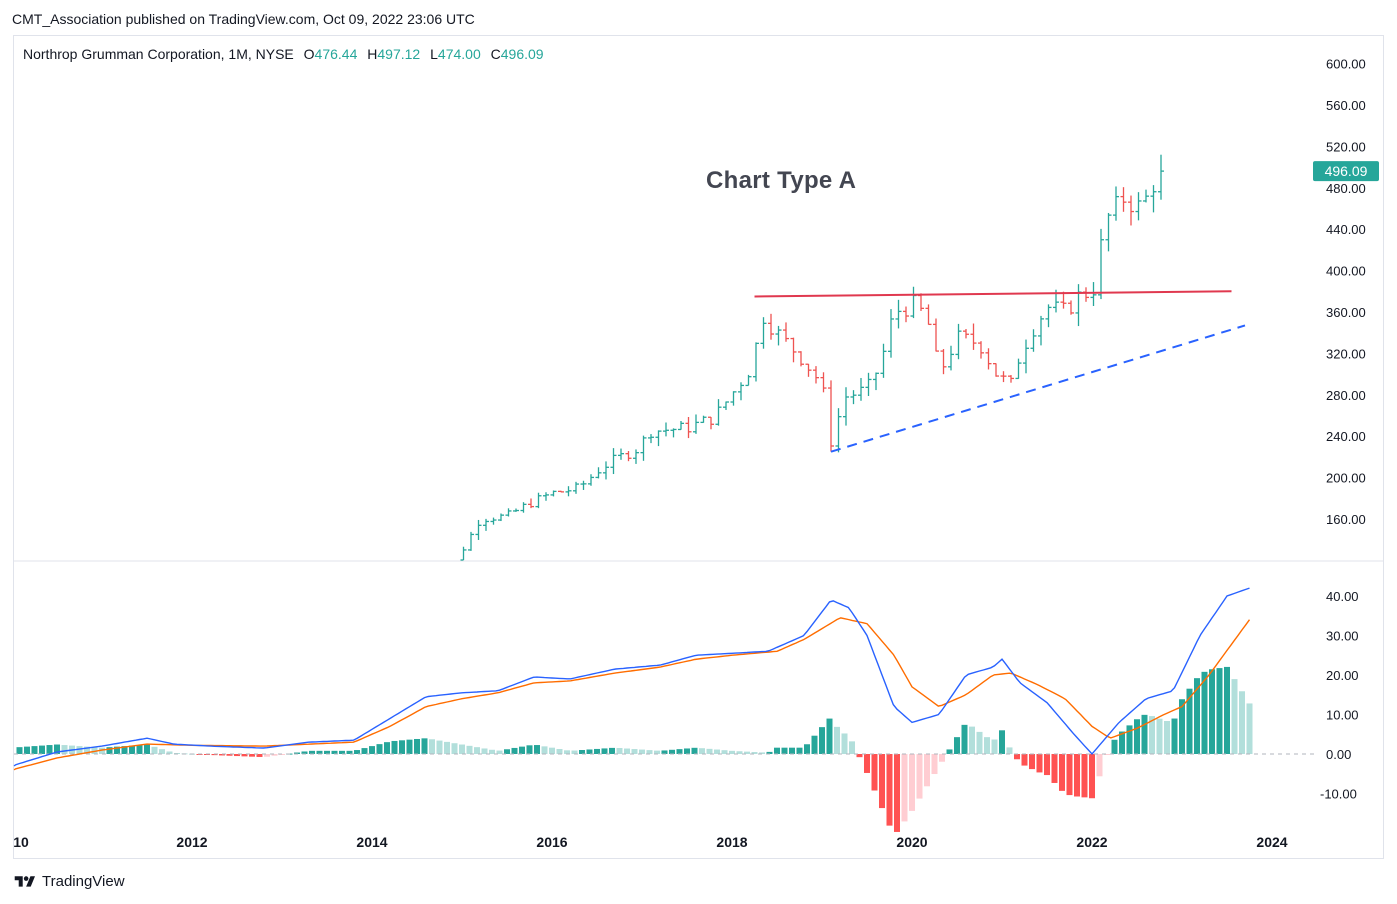 Image resolution: width=1397 pixels, height=904 pixels. I want to click on open-label: O, so click(309, 54).